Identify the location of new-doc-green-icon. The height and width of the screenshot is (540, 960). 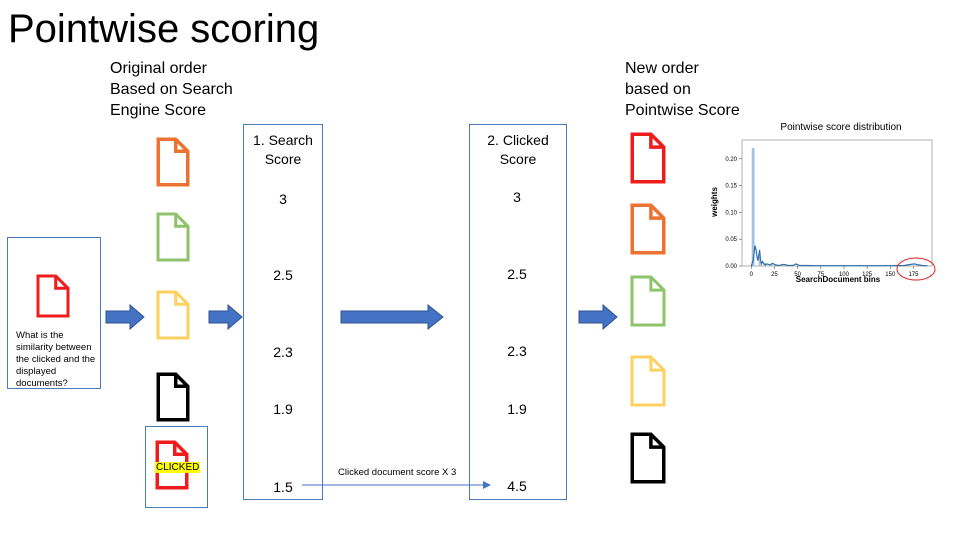
(648, 301).